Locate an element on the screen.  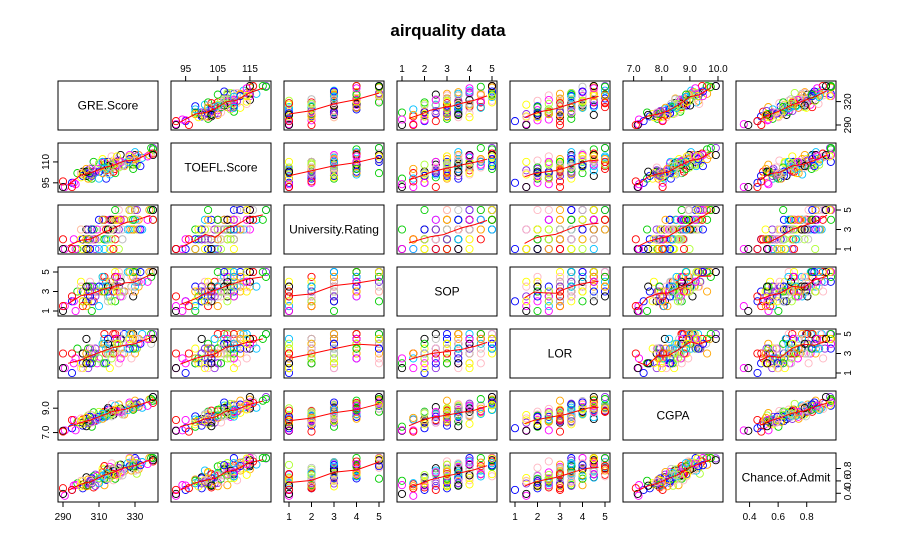
panel-University.Rating-vs-SOP is located at coordinates (447, 229).